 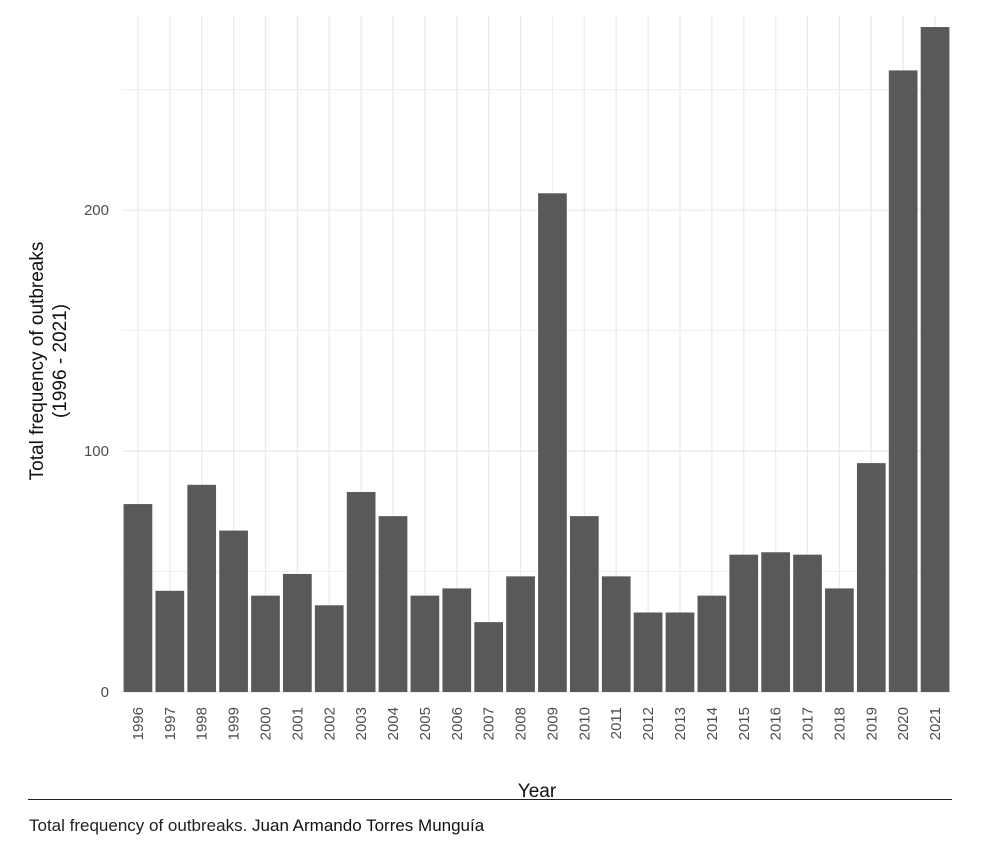 What do you see at coordinates (170, 723) in the screenshot?
I see `x-tick-label: 1997` at bounding box center [170, 723].